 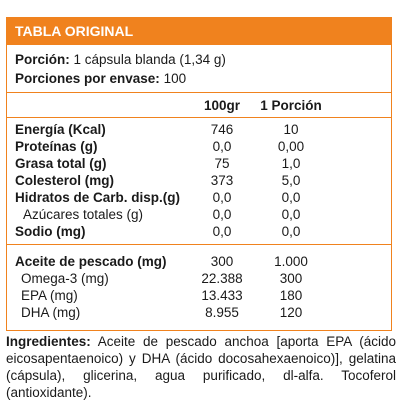 I want to click on fish-oil-label: Omega-3 (mg), so click(x=65, y=278).